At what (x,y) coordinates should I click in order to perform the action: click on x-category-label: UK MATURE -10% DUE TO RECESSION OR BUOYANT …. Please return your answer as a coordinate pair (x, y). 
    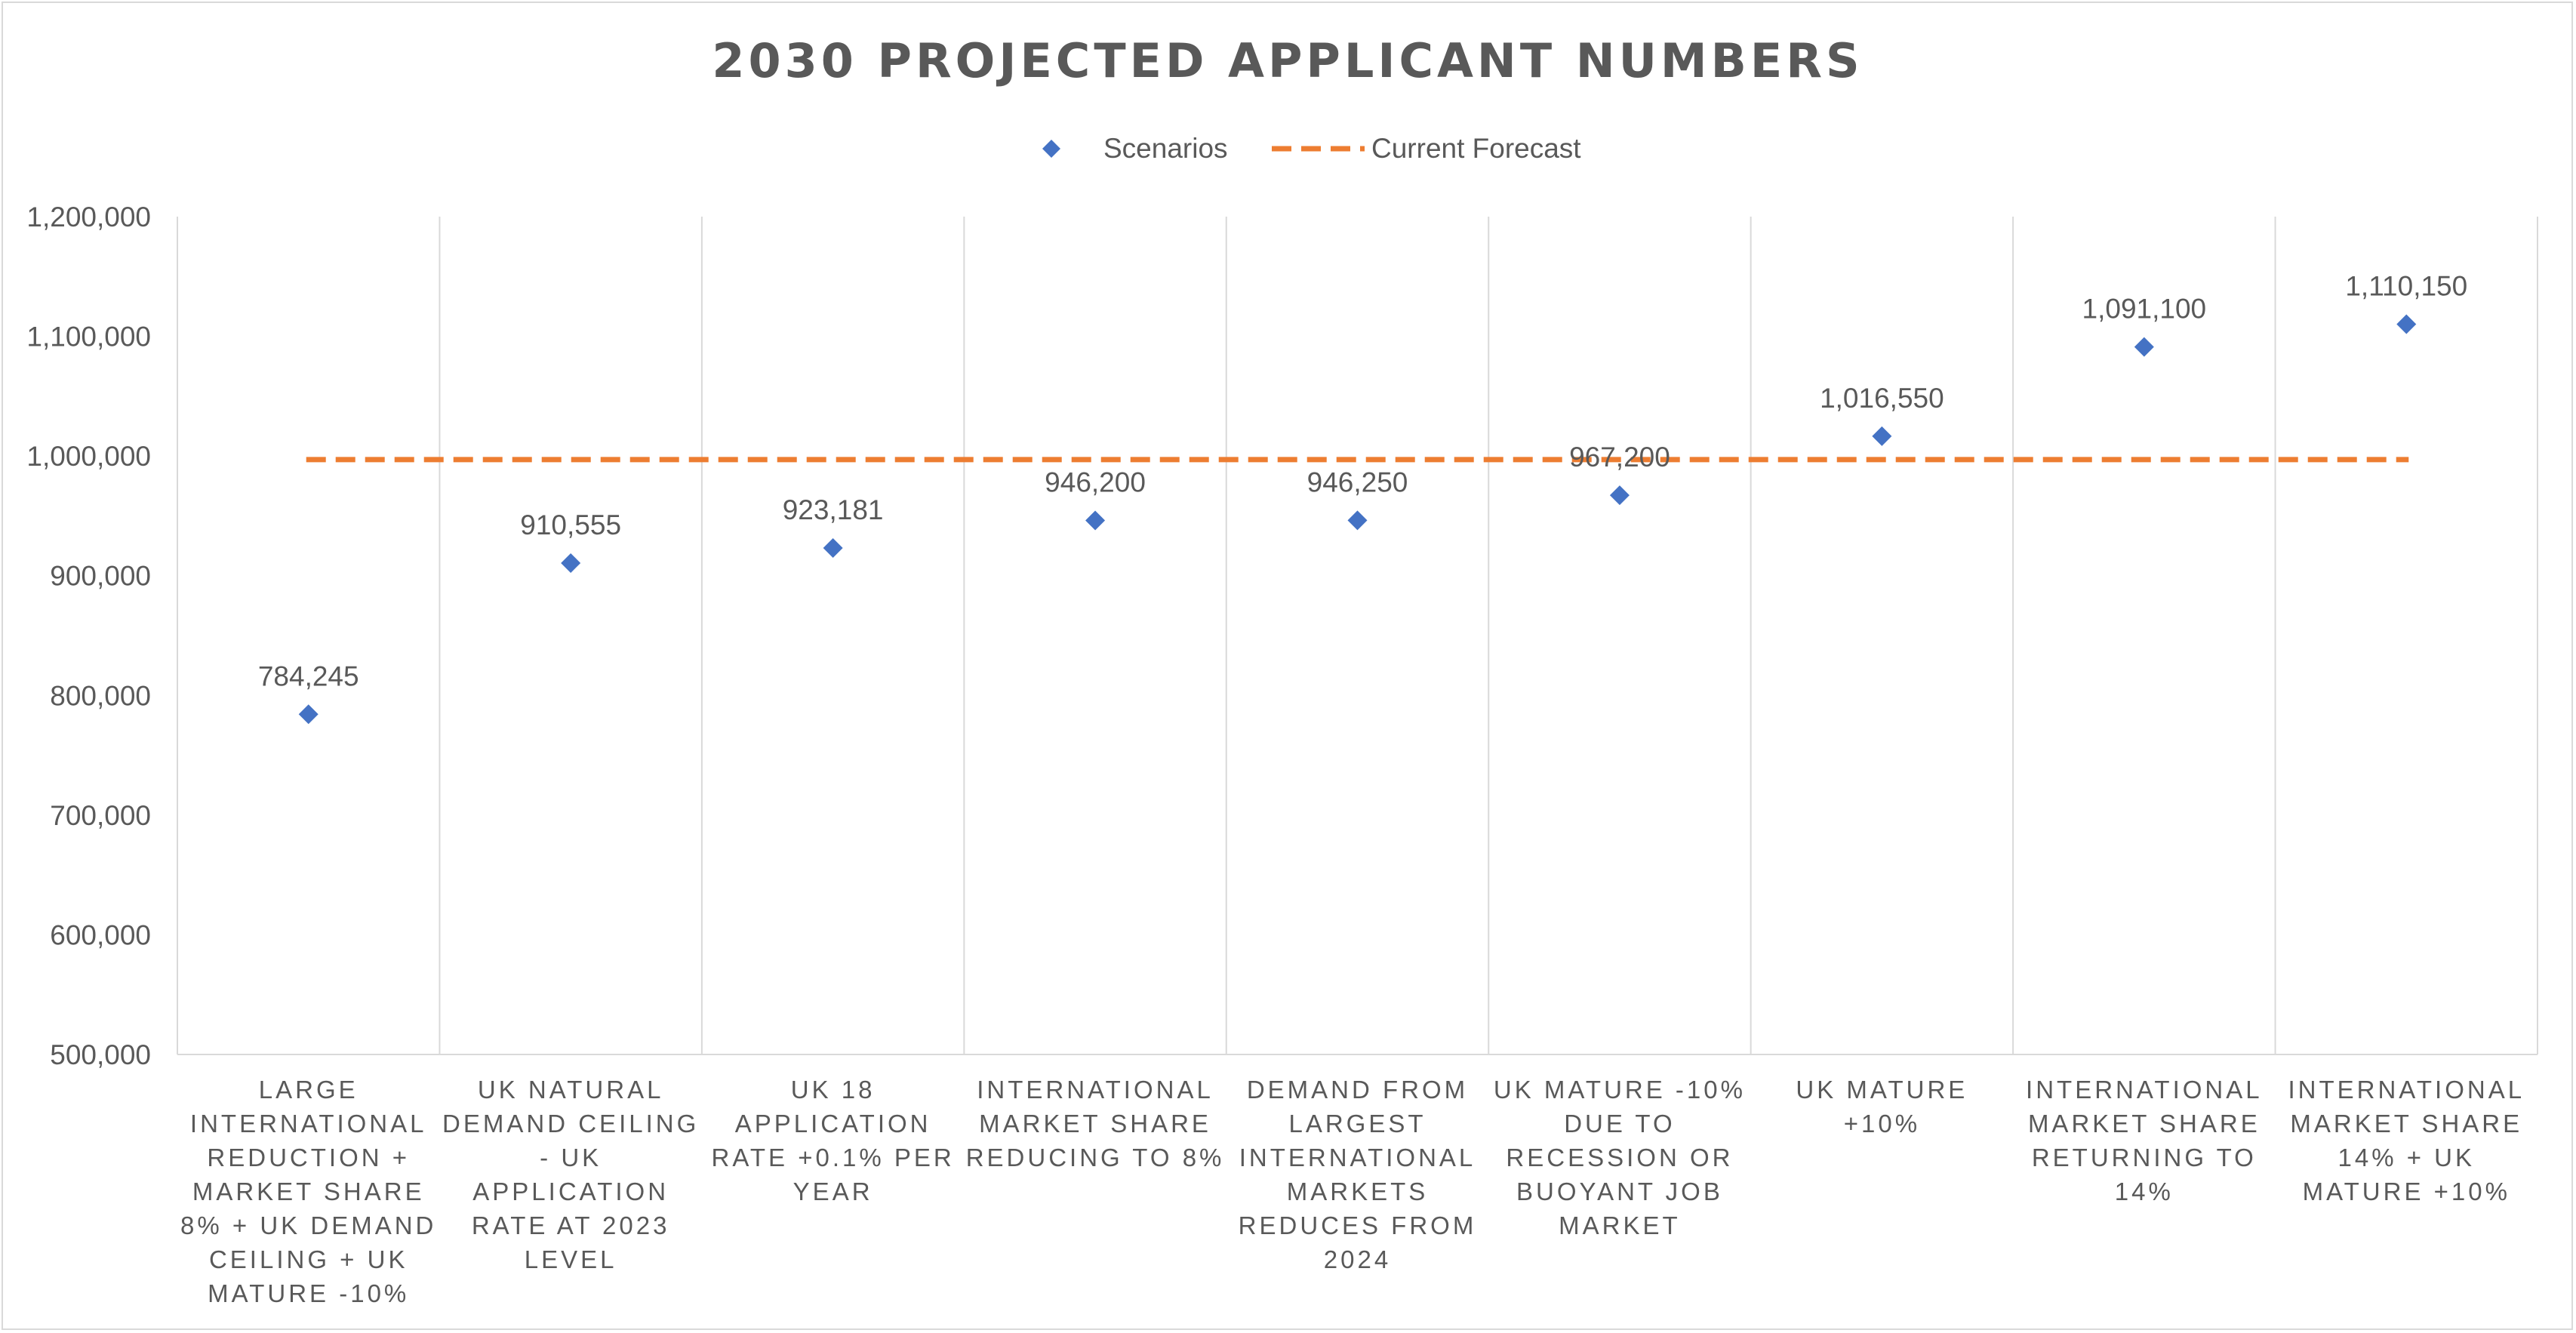
    Looking at the image, I should click on (1620, 1157).